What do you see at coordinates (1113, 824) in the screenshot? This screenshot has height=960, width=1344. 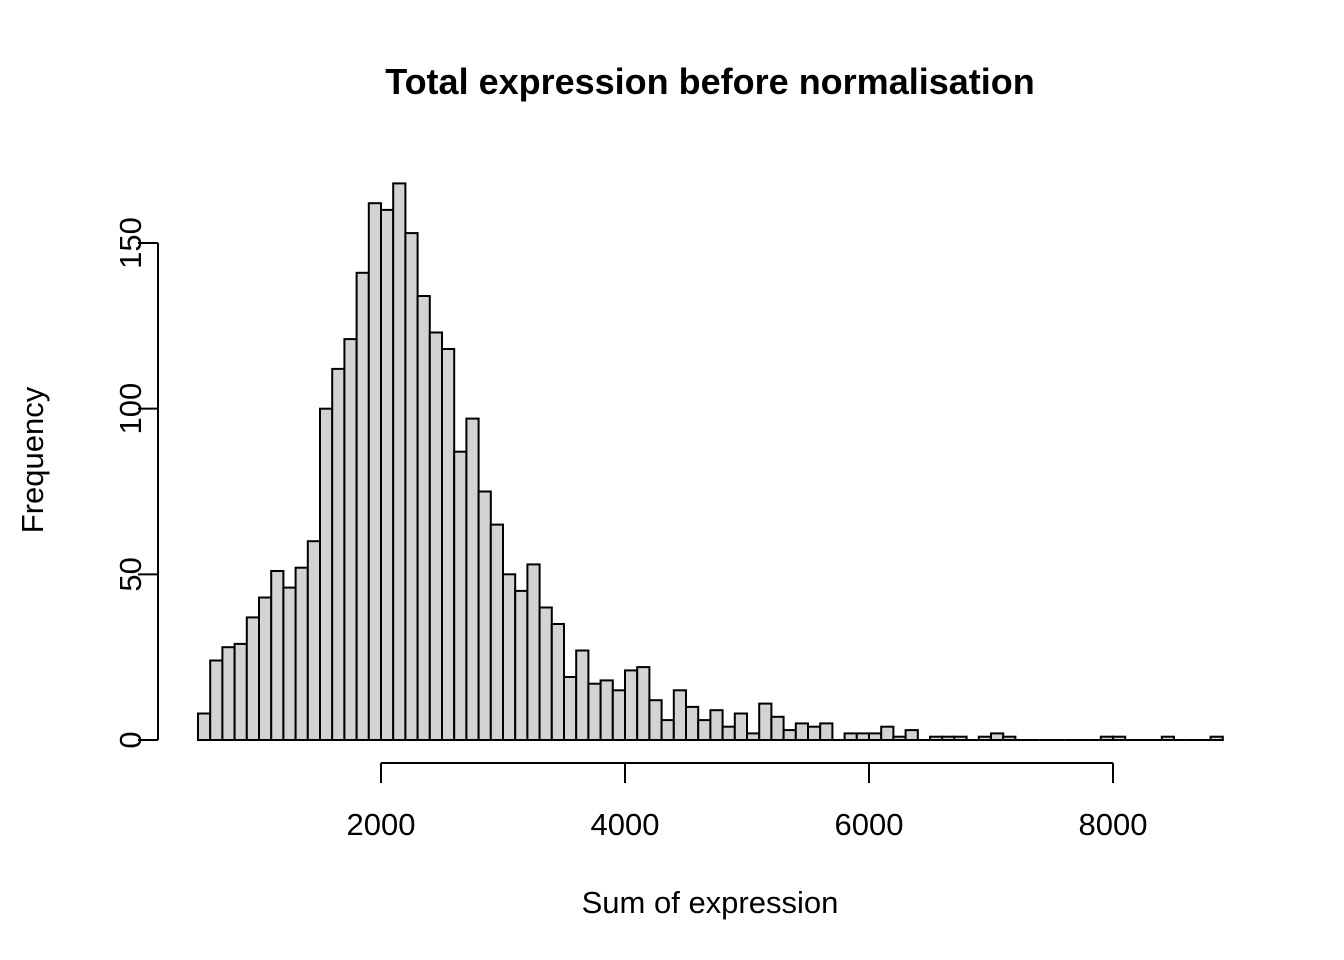 I see `x-tick-label: 8000` at bounding box center [1113, 824].